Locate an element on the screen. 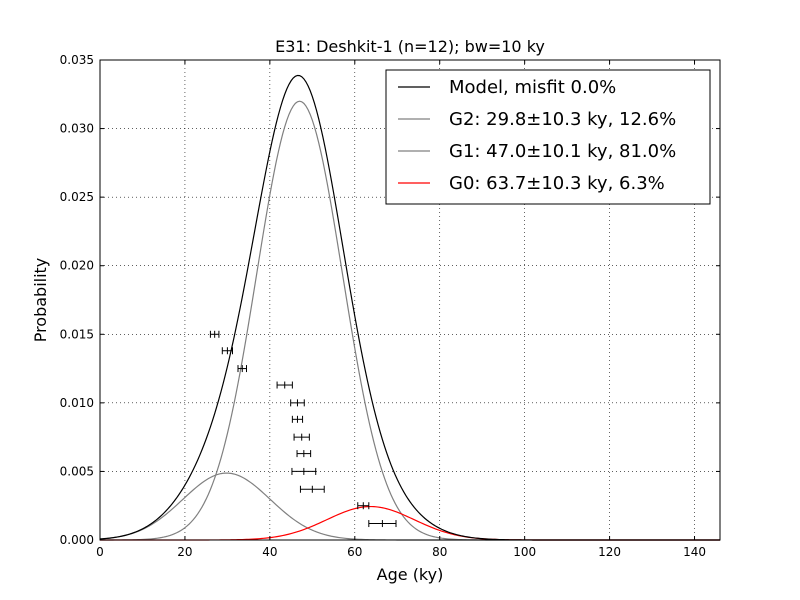 The width and height of the screenshot is (800, 600). y-tick-label: 0.010 is located at coordinates (77, 403).